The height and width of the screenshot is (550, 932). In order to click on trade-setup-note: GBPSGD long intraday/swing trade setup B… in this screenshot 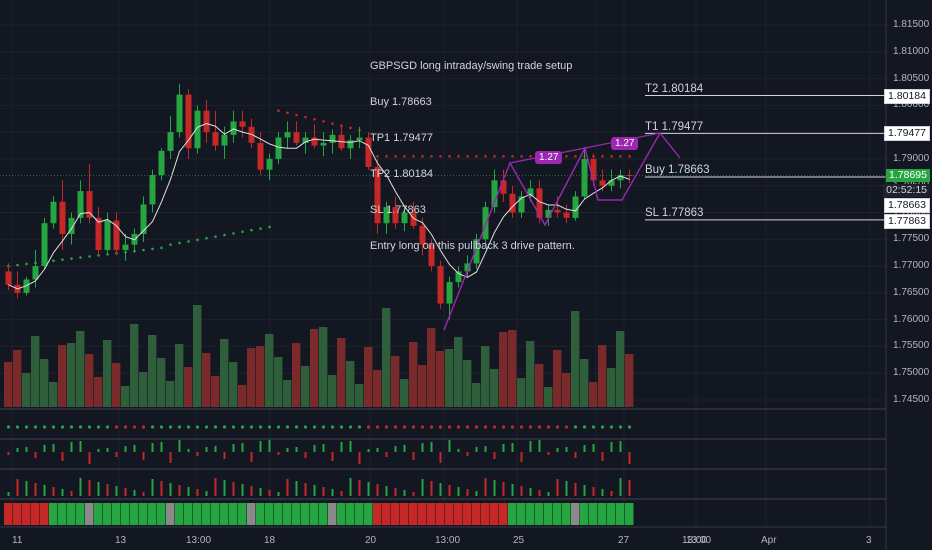, I will do `click(472, 150)`.